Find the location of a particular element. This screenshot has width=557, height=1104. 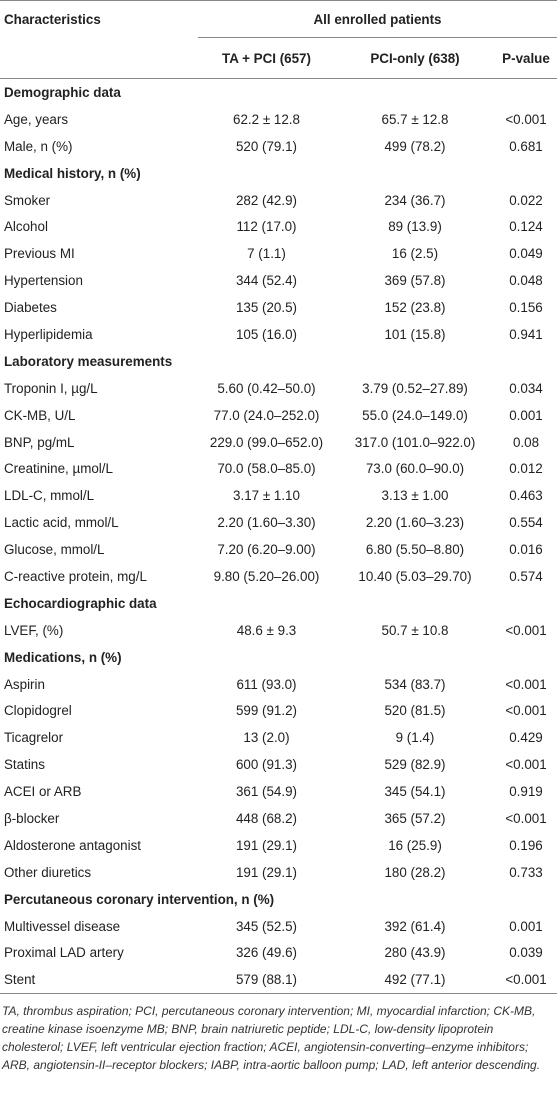

cell: 180 (28.2) is located at coordinates (415, 872).